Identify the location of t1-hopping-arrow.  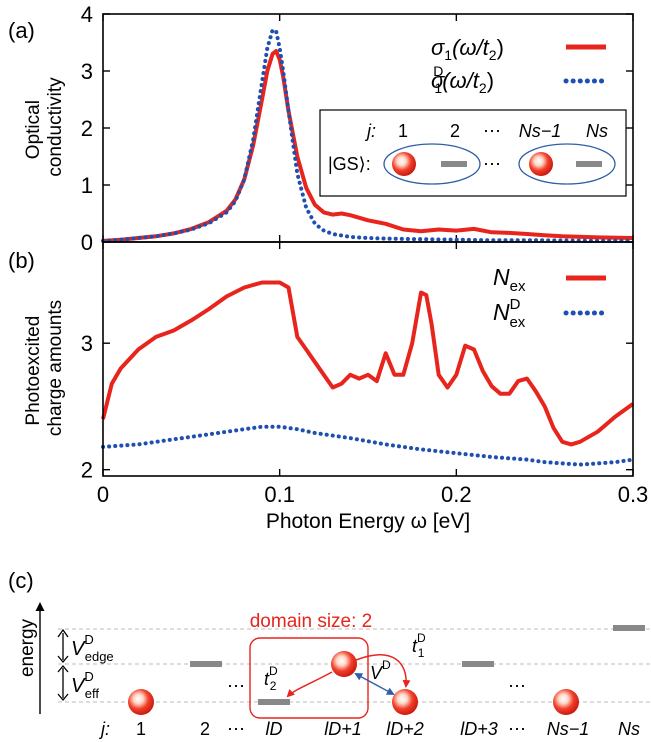
(383, 671).